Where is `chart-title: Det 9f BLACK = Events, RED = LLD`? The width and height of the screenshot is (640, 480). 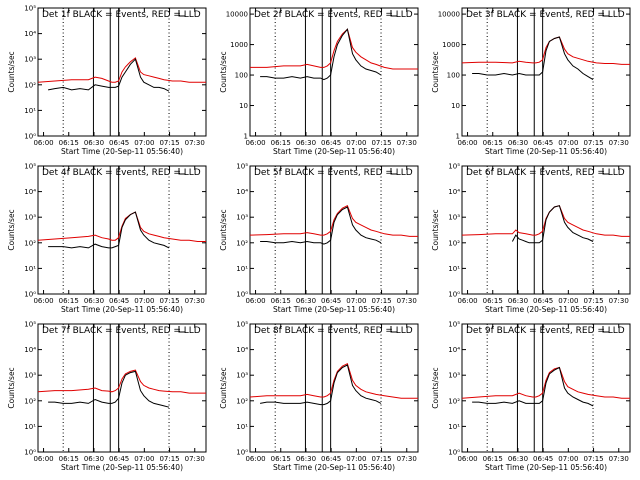 chart-title: Det 9f BLACK = Events, RED = LLD is located at coordinates (545, 331).